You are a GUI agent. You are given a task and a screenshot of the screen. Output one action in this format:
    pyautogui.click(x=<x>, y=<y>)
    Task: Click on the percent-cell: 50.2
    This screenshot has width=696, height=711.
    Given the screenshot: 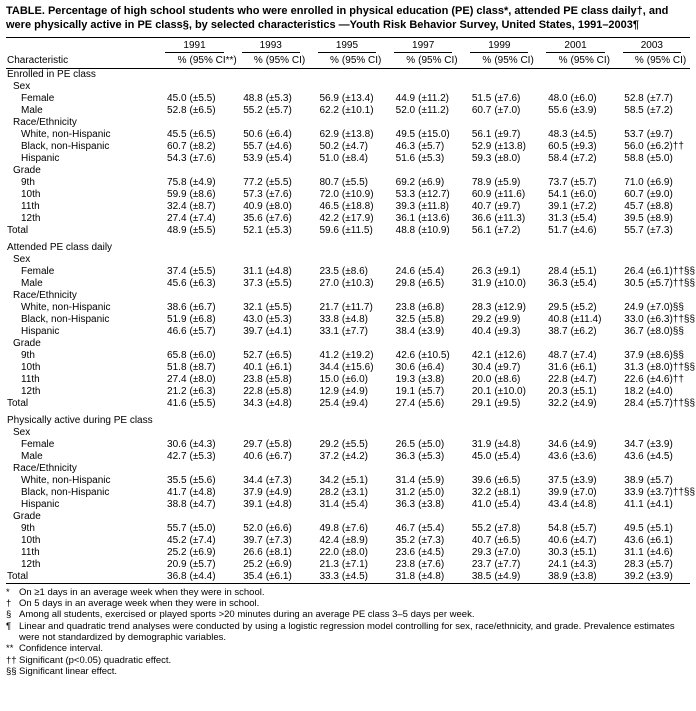 What is the action you would take?
    pyautogui.click(x=329, y=146)
    